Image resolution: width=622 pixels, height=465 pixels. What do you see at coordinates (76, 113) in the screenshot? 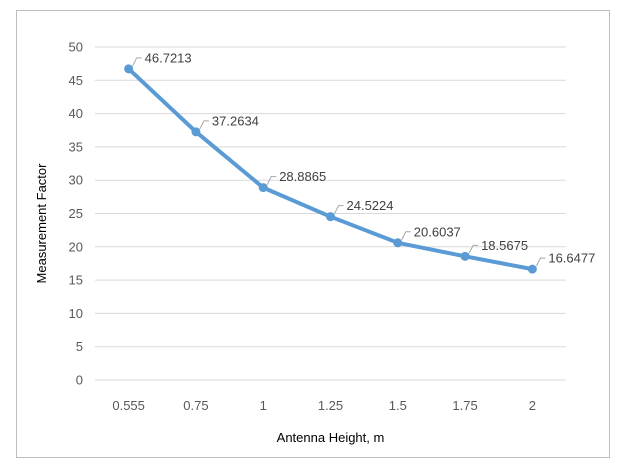
I see `y-tick-label: 40` at bounding box center [76, 113].